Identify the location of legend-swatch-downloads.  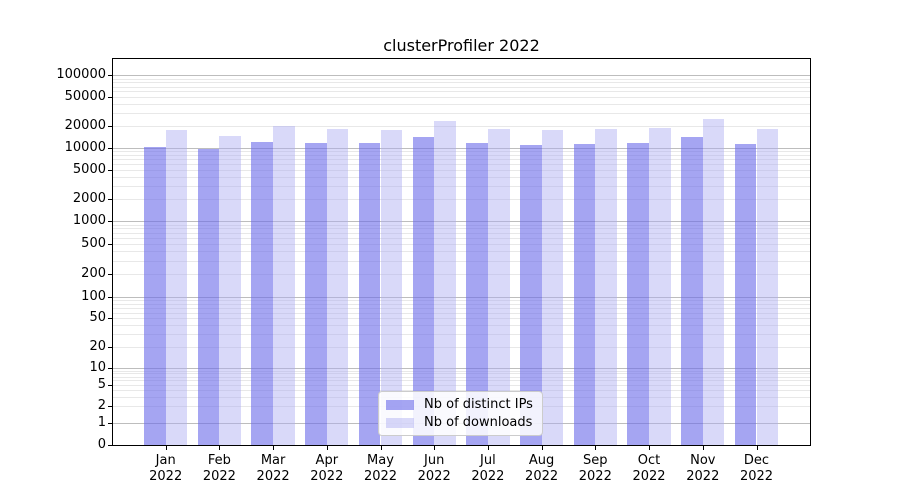
(400, 422).